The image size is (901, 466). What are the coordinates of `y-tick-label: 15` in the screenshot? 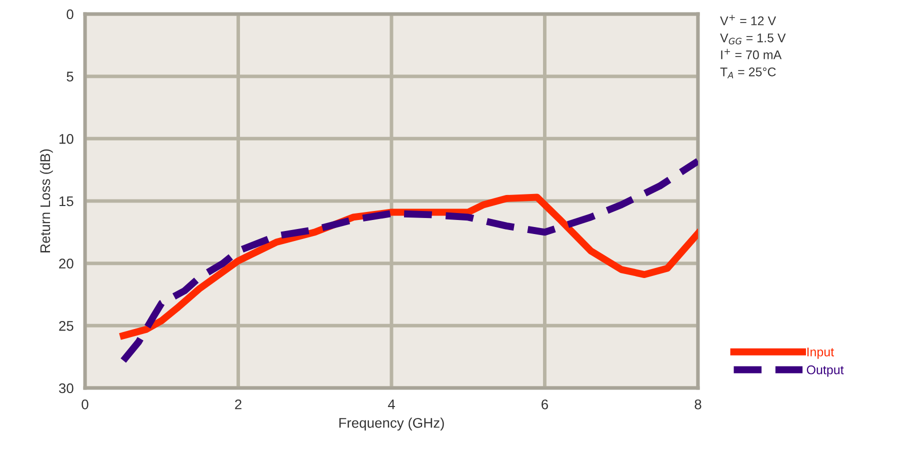 It's located at (67, 201).